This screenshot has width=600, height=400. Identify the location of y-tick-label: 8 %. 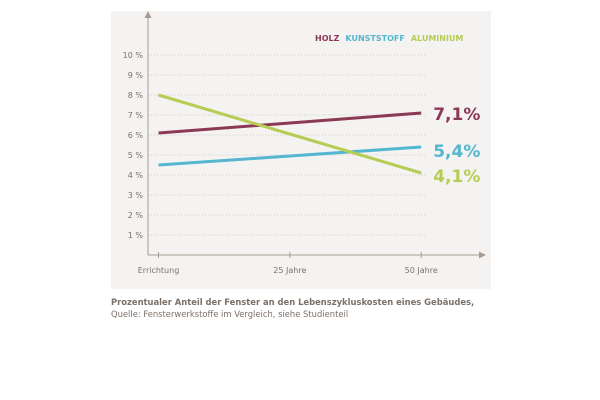
(136, 95).